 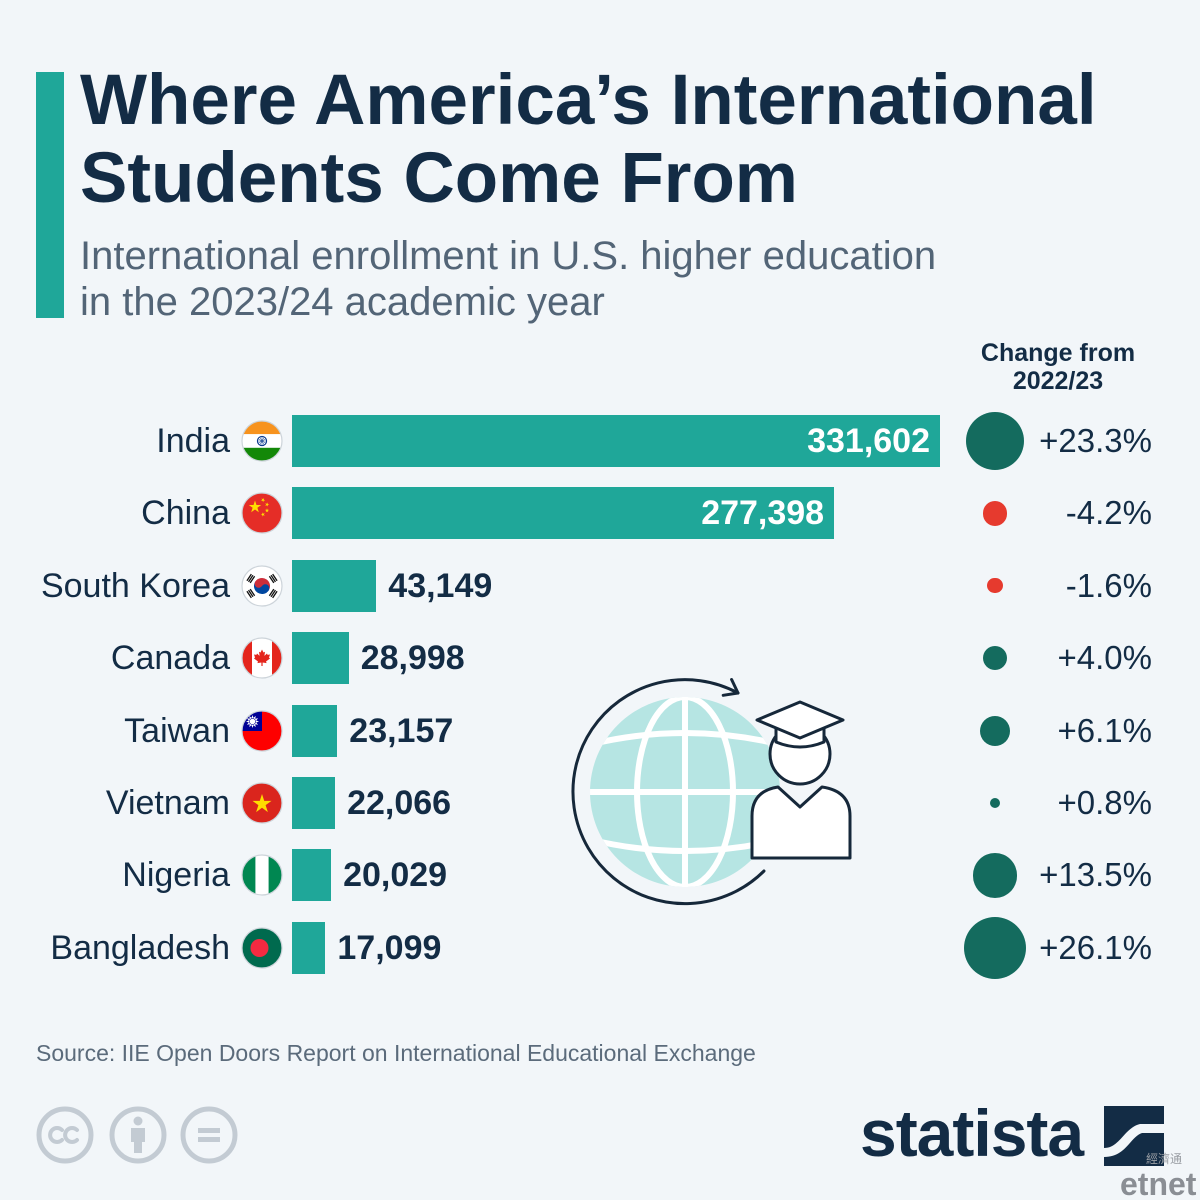 What do you see at coordinates (1095, 440) in the screenshot?
I see `change-label: +23.3%` at bounding box center [1095, 440].